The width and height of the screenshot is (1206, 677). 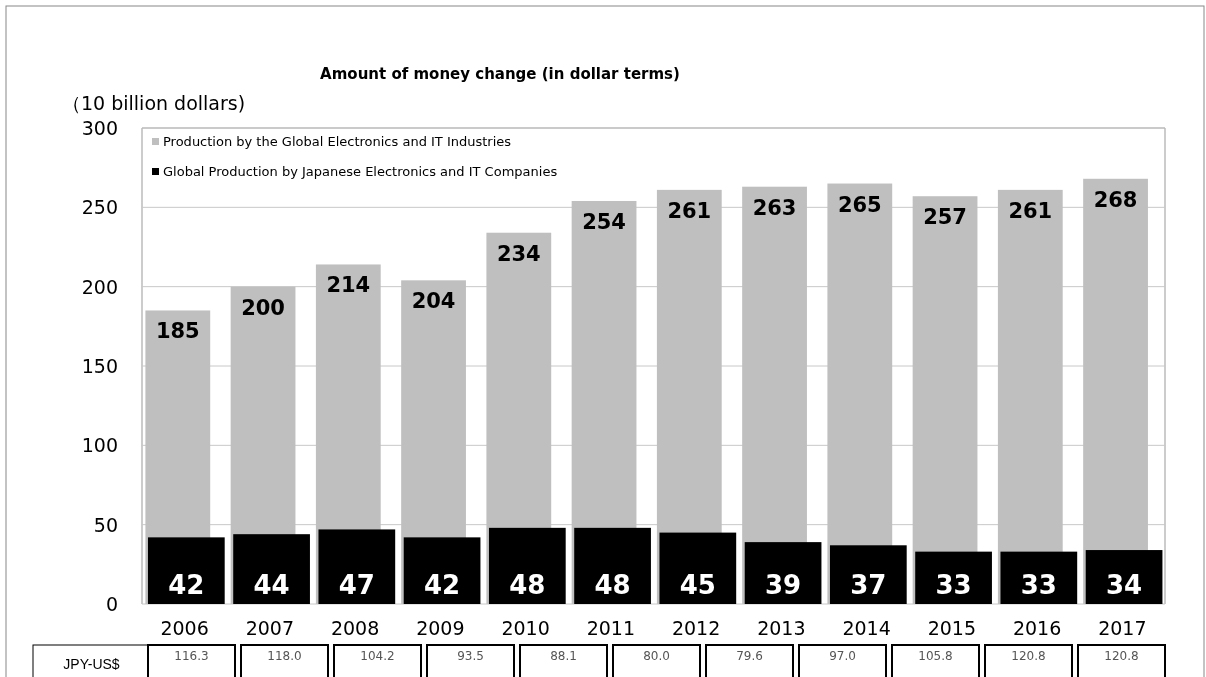 I want to click on data-label: 254, so click(x=604, y=221).